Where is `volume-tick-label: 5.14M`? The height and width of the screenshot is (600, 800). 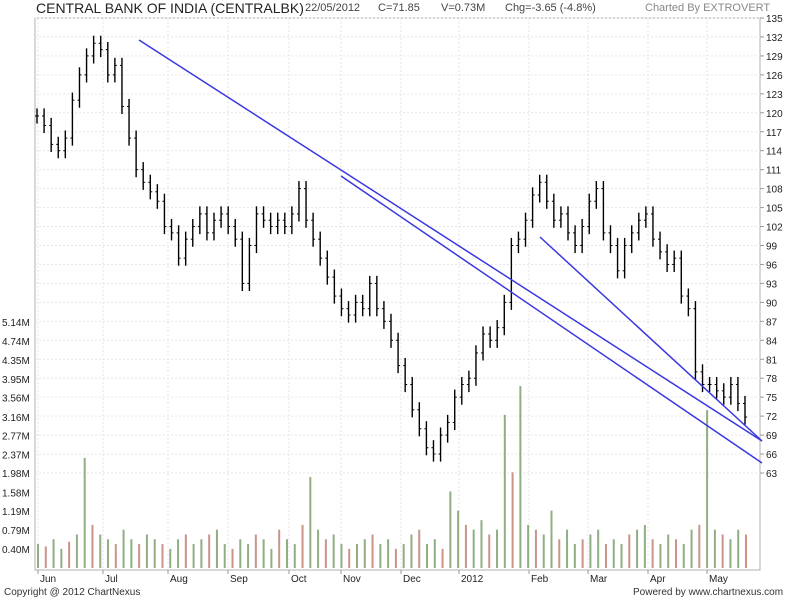
volume-tick-label: 5.14M is located at coordinates (16, 323).